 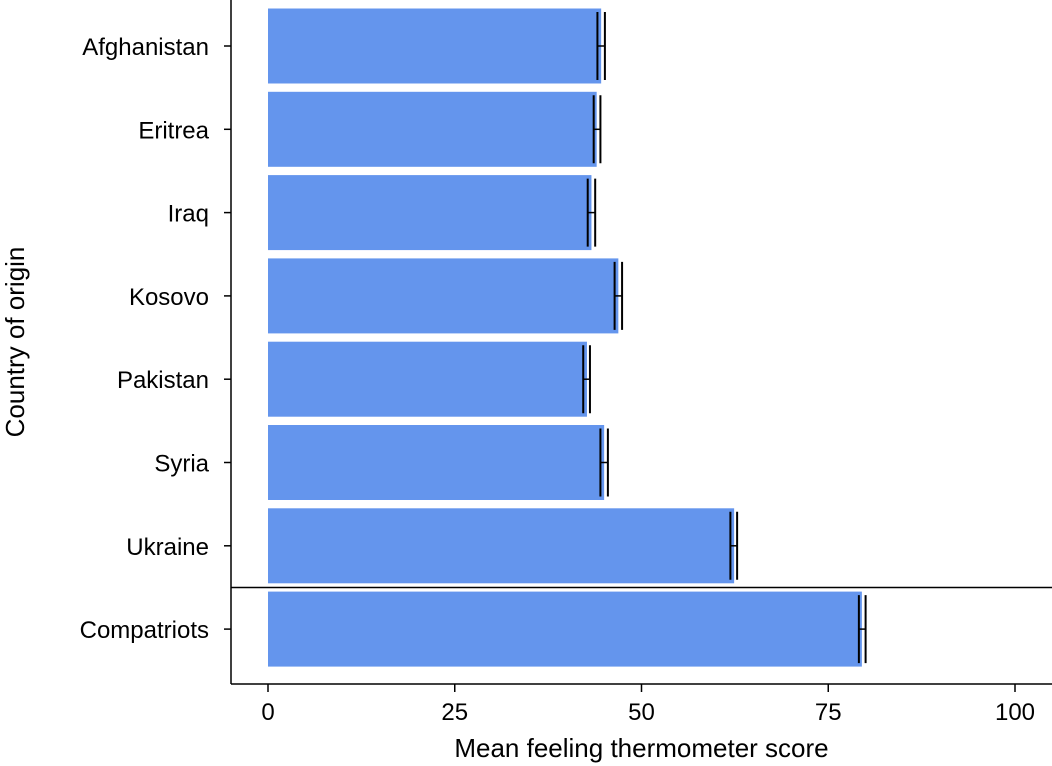 What do you see at coordinates (181, 464) in the screenshot?
I see `y-tick-label-syria: Syria` at bounding box center [181, 464].